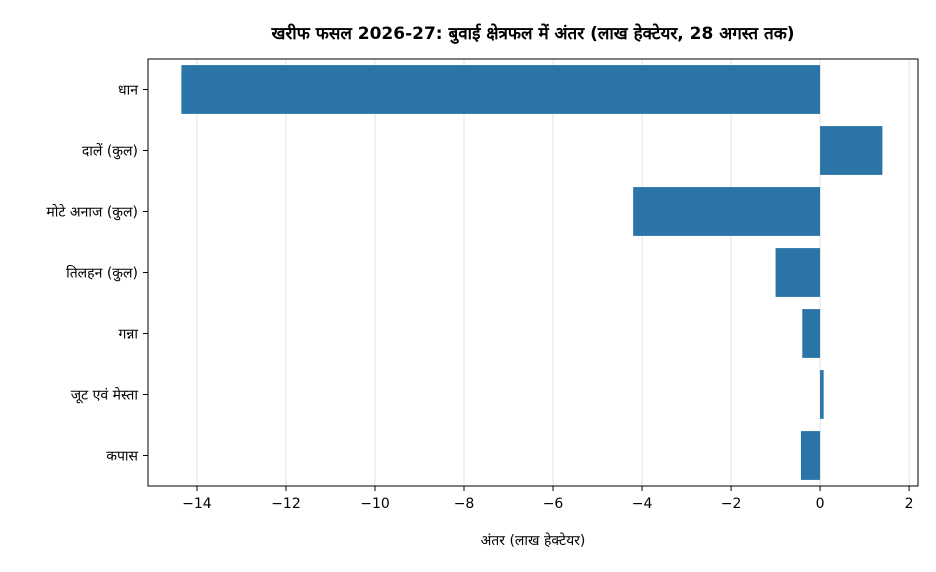 The height and width of the screenshot is (572, 936). What do you see at coordinates (197, 504) in the screenshot?
I see `x-tick-label: −14` at bounding box center [197, 504].